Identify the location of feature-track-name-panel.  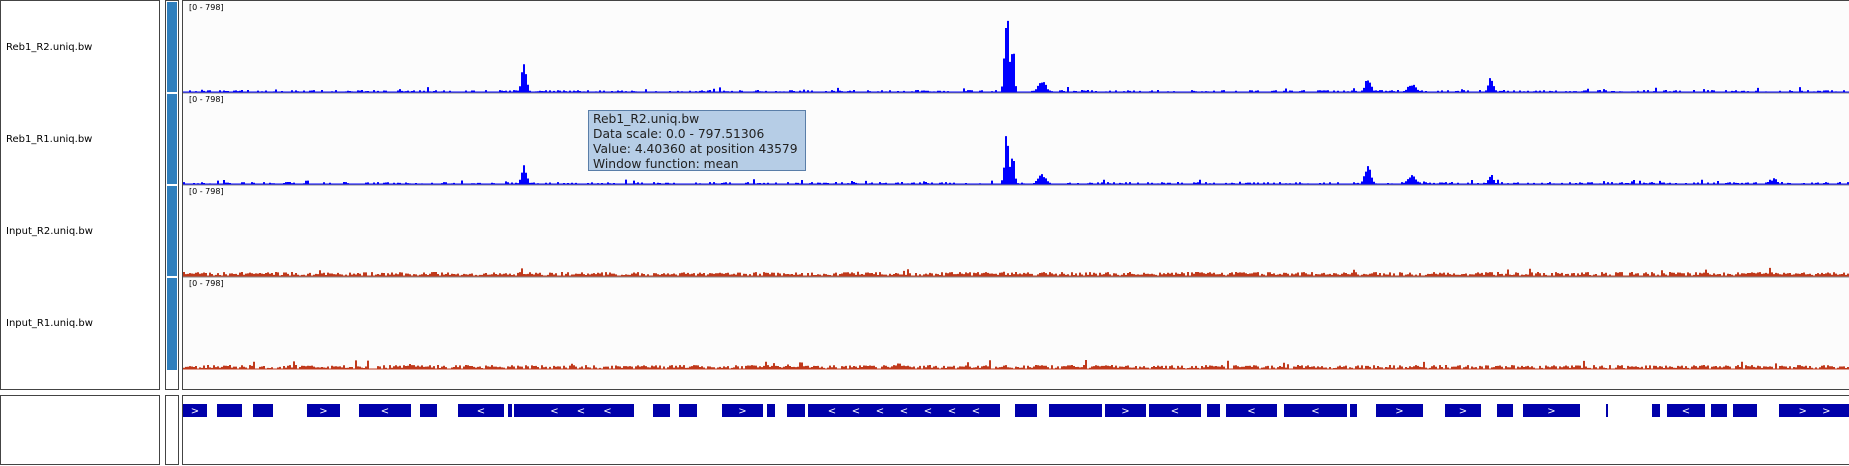
(80, 430).